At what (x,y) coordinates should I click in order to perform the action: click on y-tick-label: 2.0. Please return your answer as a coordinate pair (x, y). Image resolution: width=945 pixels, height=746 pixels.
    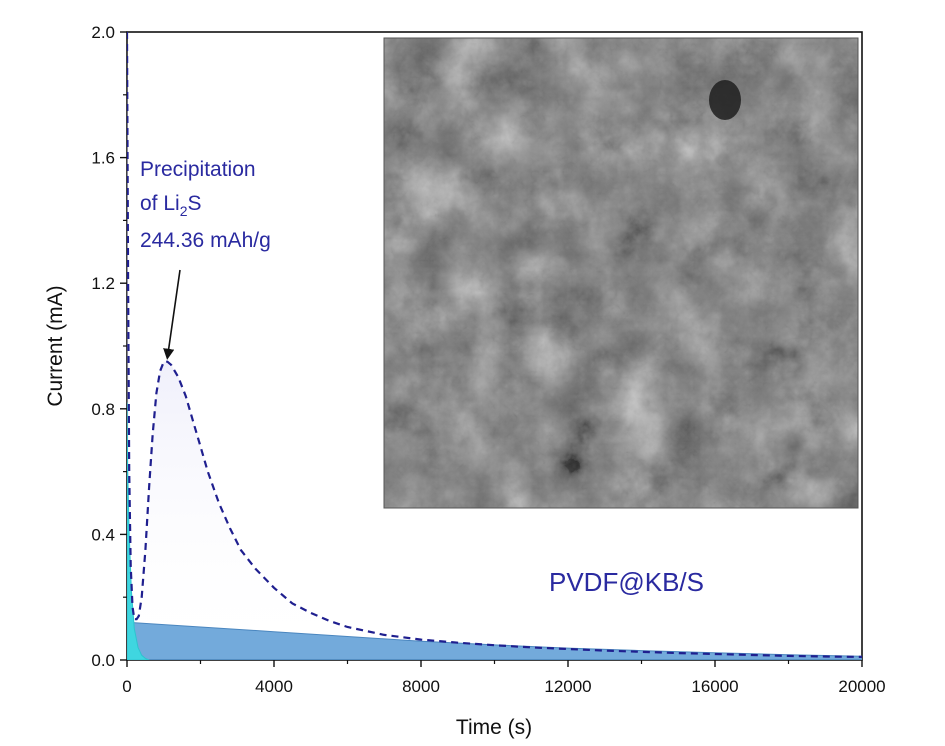
    Looking at the image, I should click on (103, 32).